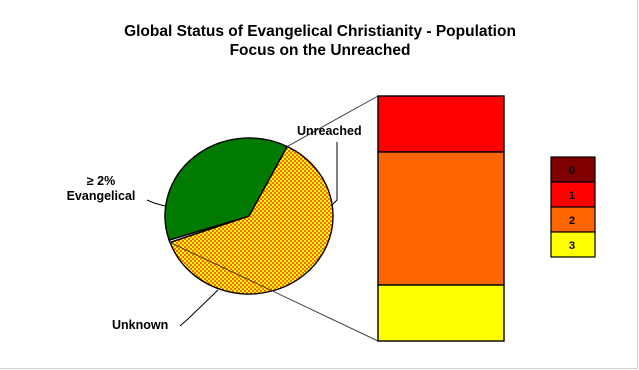  I want to click on pie-label-2: Unknown, so click(140, 325).